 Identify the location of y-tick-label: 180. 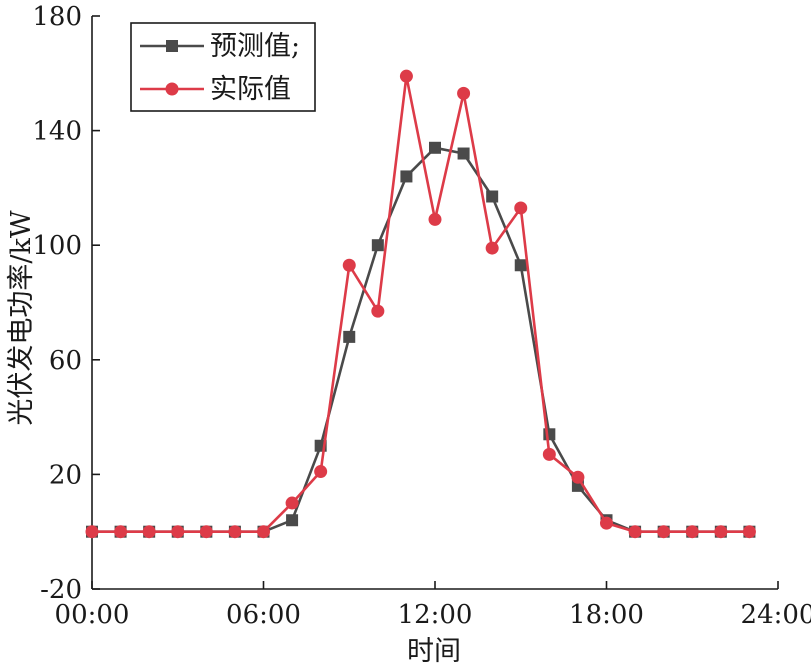
(57, 17).